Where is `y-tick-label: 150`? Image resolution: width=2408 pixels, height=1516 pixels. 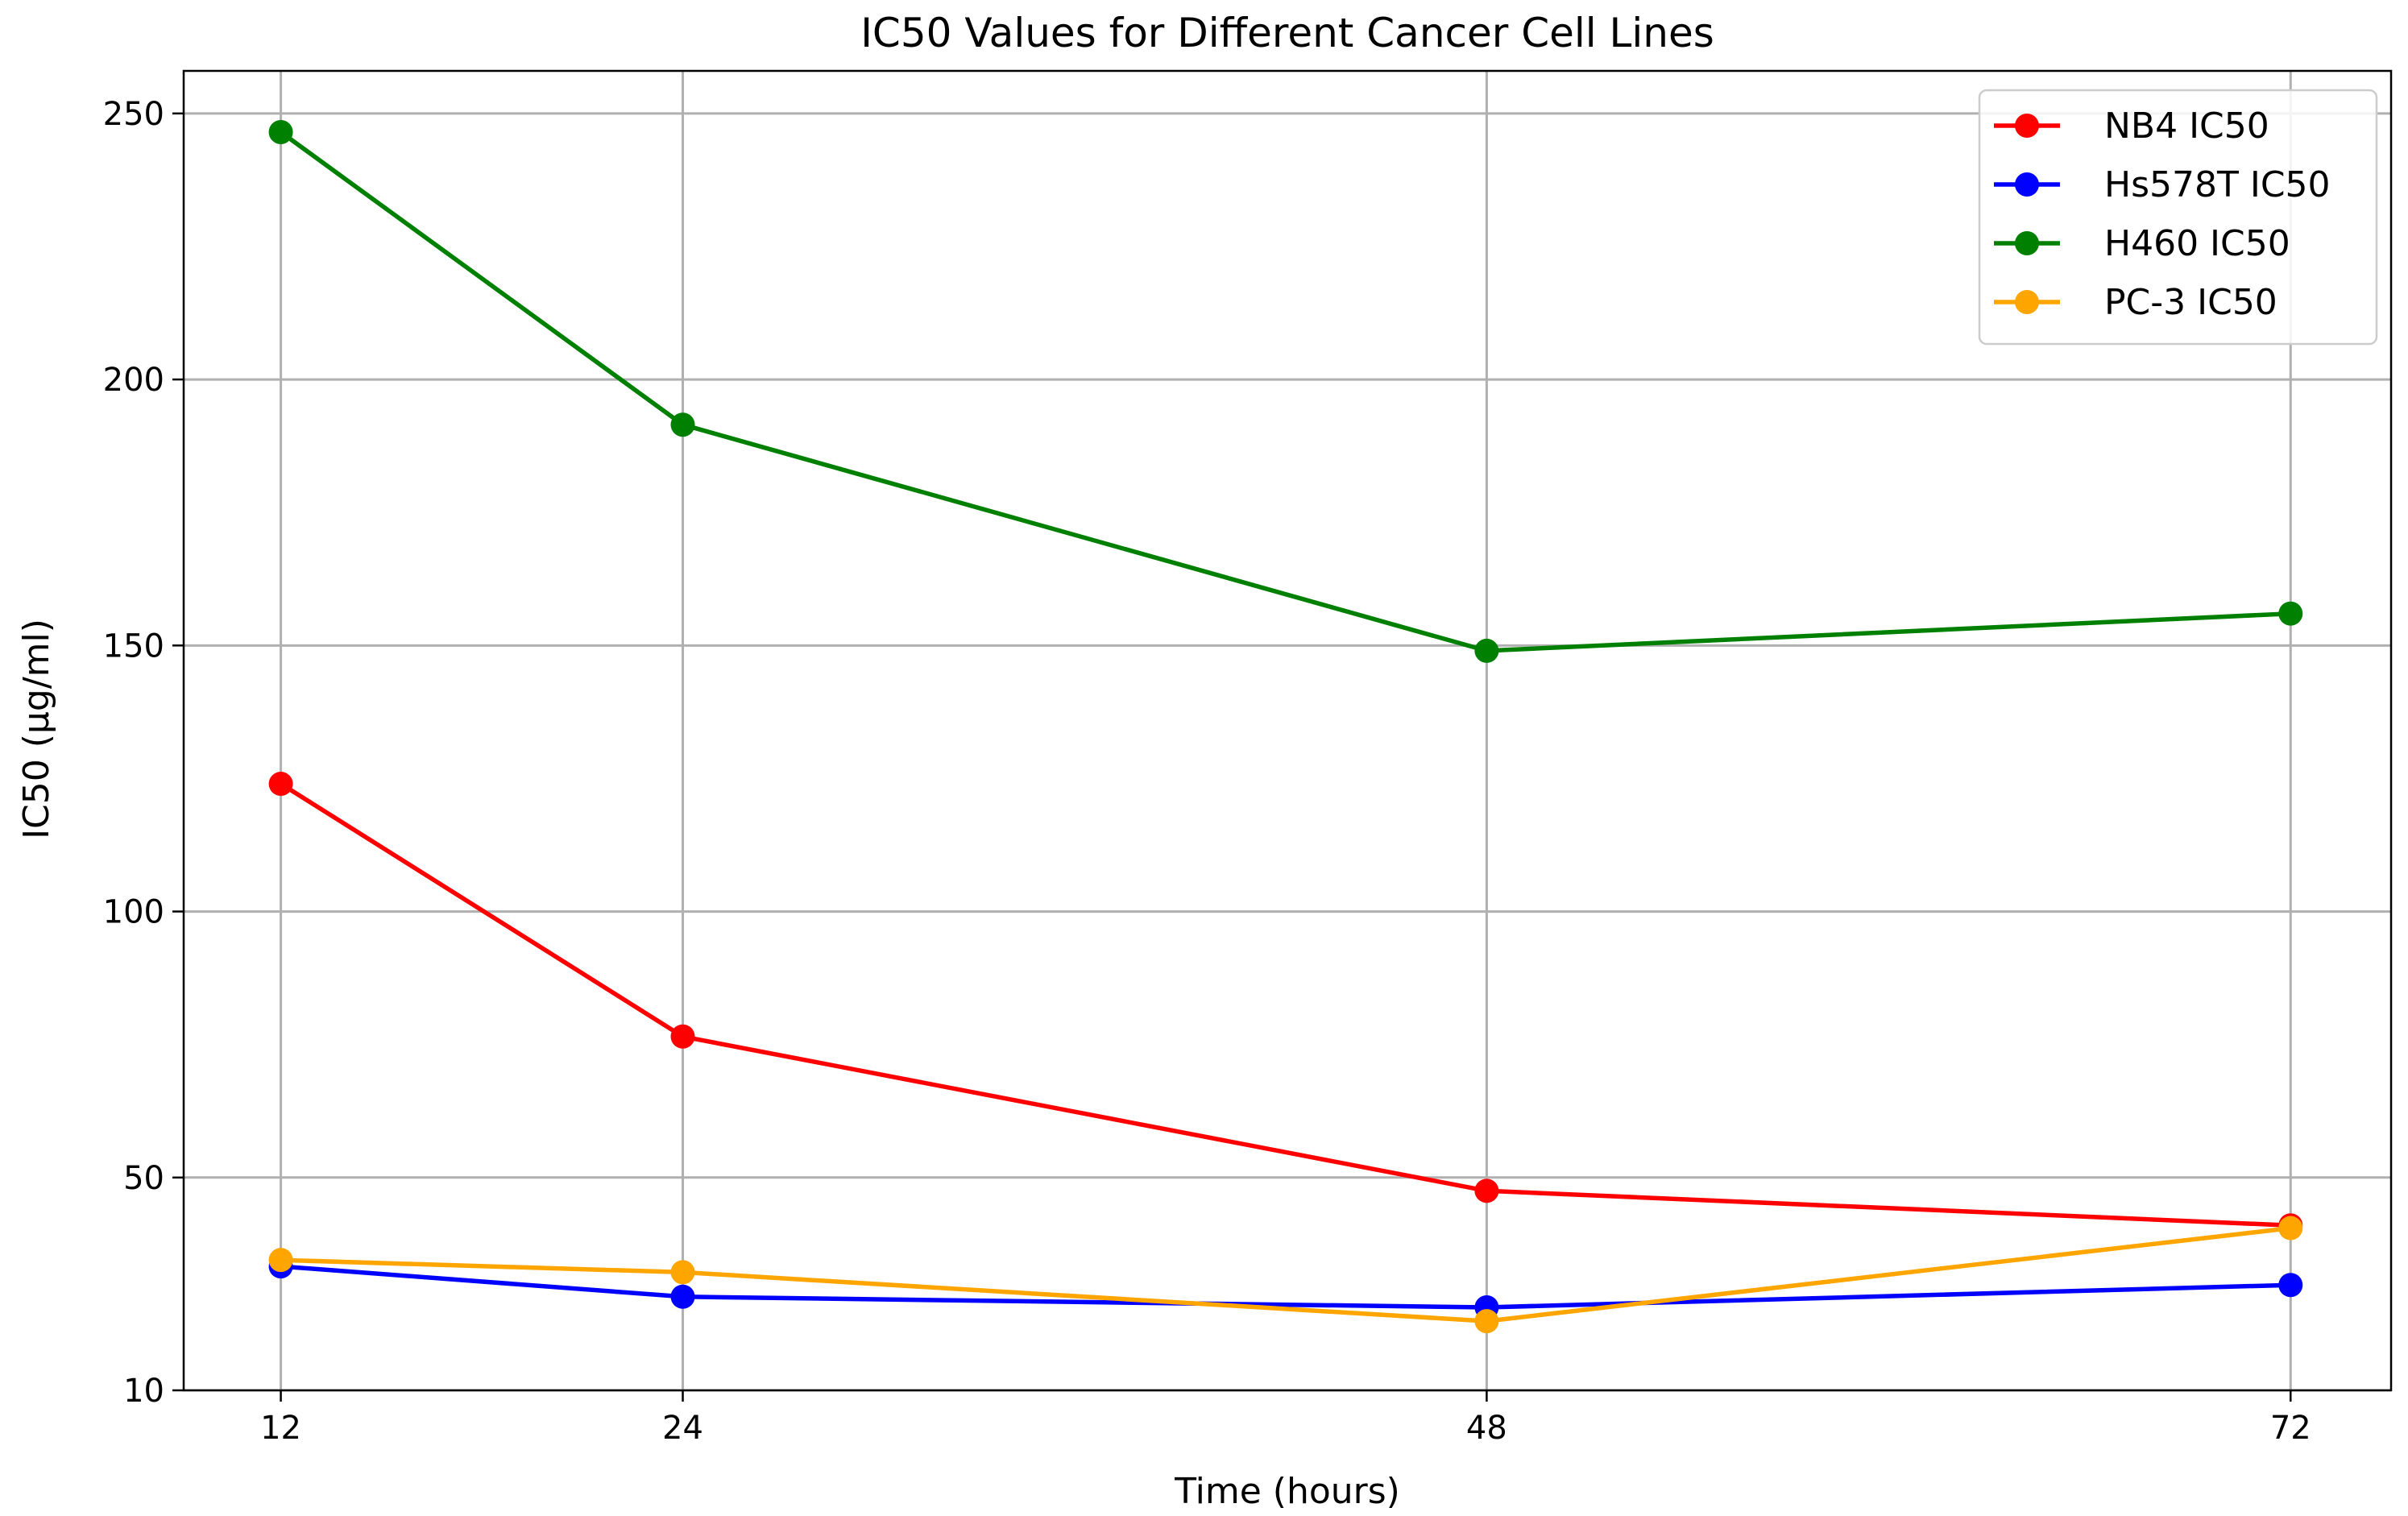 y-tick-label: 150 is located at coordinates (133, 646).